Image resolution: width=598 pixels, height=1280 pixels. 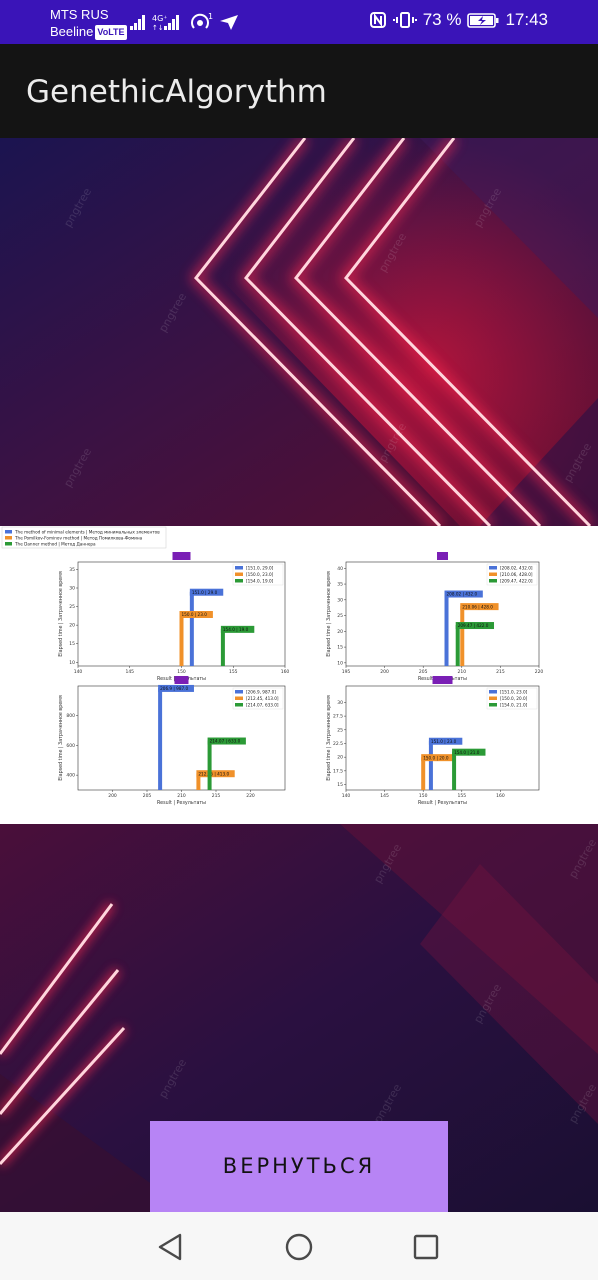 I want to click on data-label: 212.45 | 413.0, so click(x=213, y=773).